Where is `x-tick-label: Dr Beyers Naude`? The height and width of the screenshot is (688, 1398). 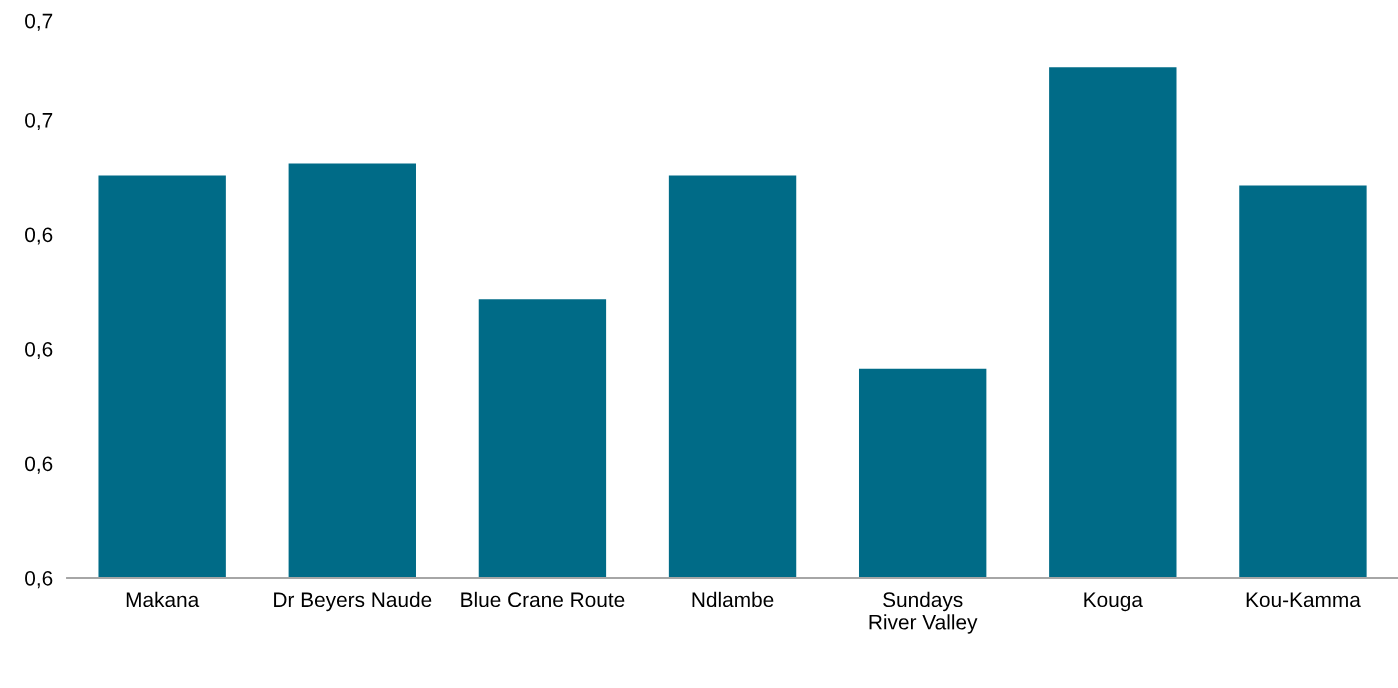
x-tick-label: Dr Beyers Naude is located at coordinates (353, 601).